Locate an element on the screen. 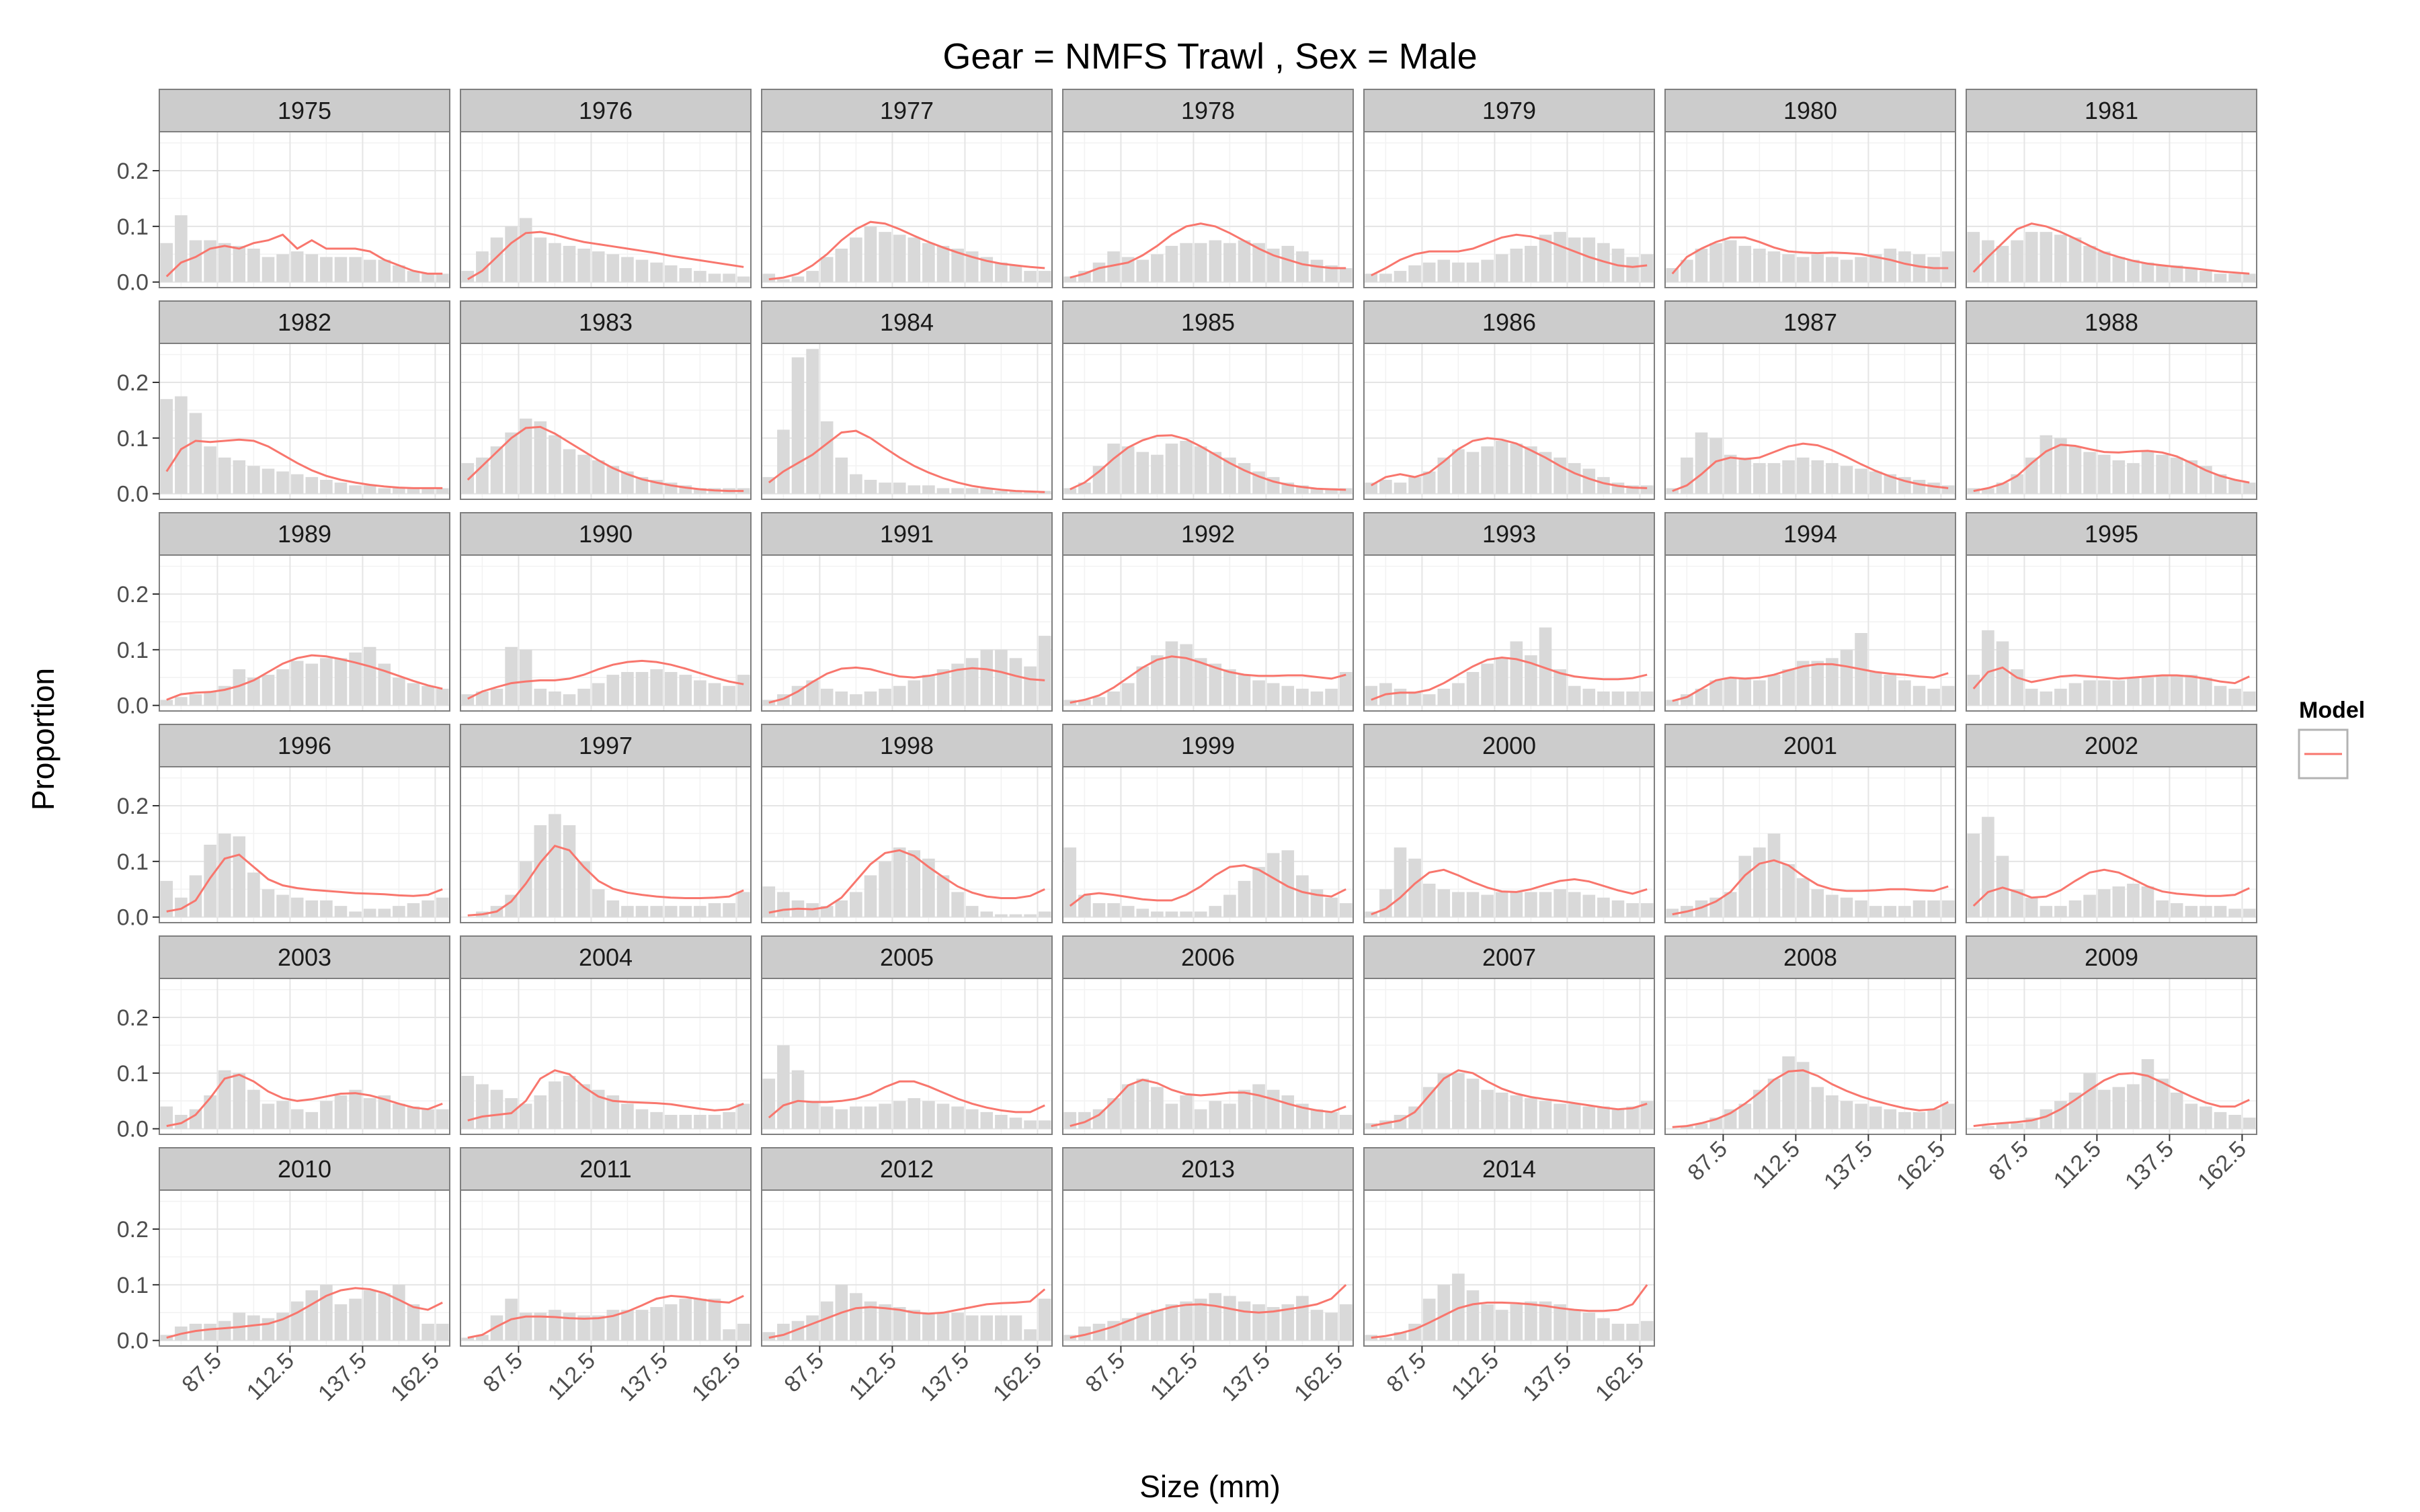  strip-label-2006: 2006 is located at coordinates (1208, 957).